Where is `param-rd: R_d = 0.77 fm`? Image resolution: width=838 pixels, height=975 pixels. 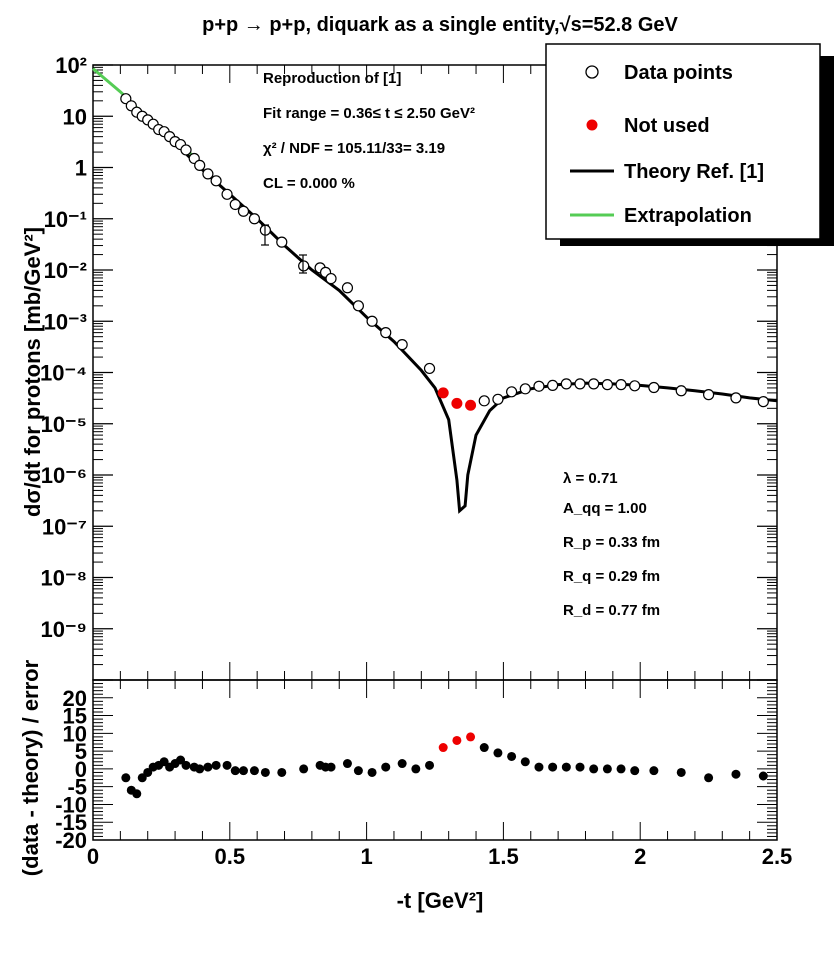
param-rd: R_d = 0.77 fm is located at coordinates (611, 610).